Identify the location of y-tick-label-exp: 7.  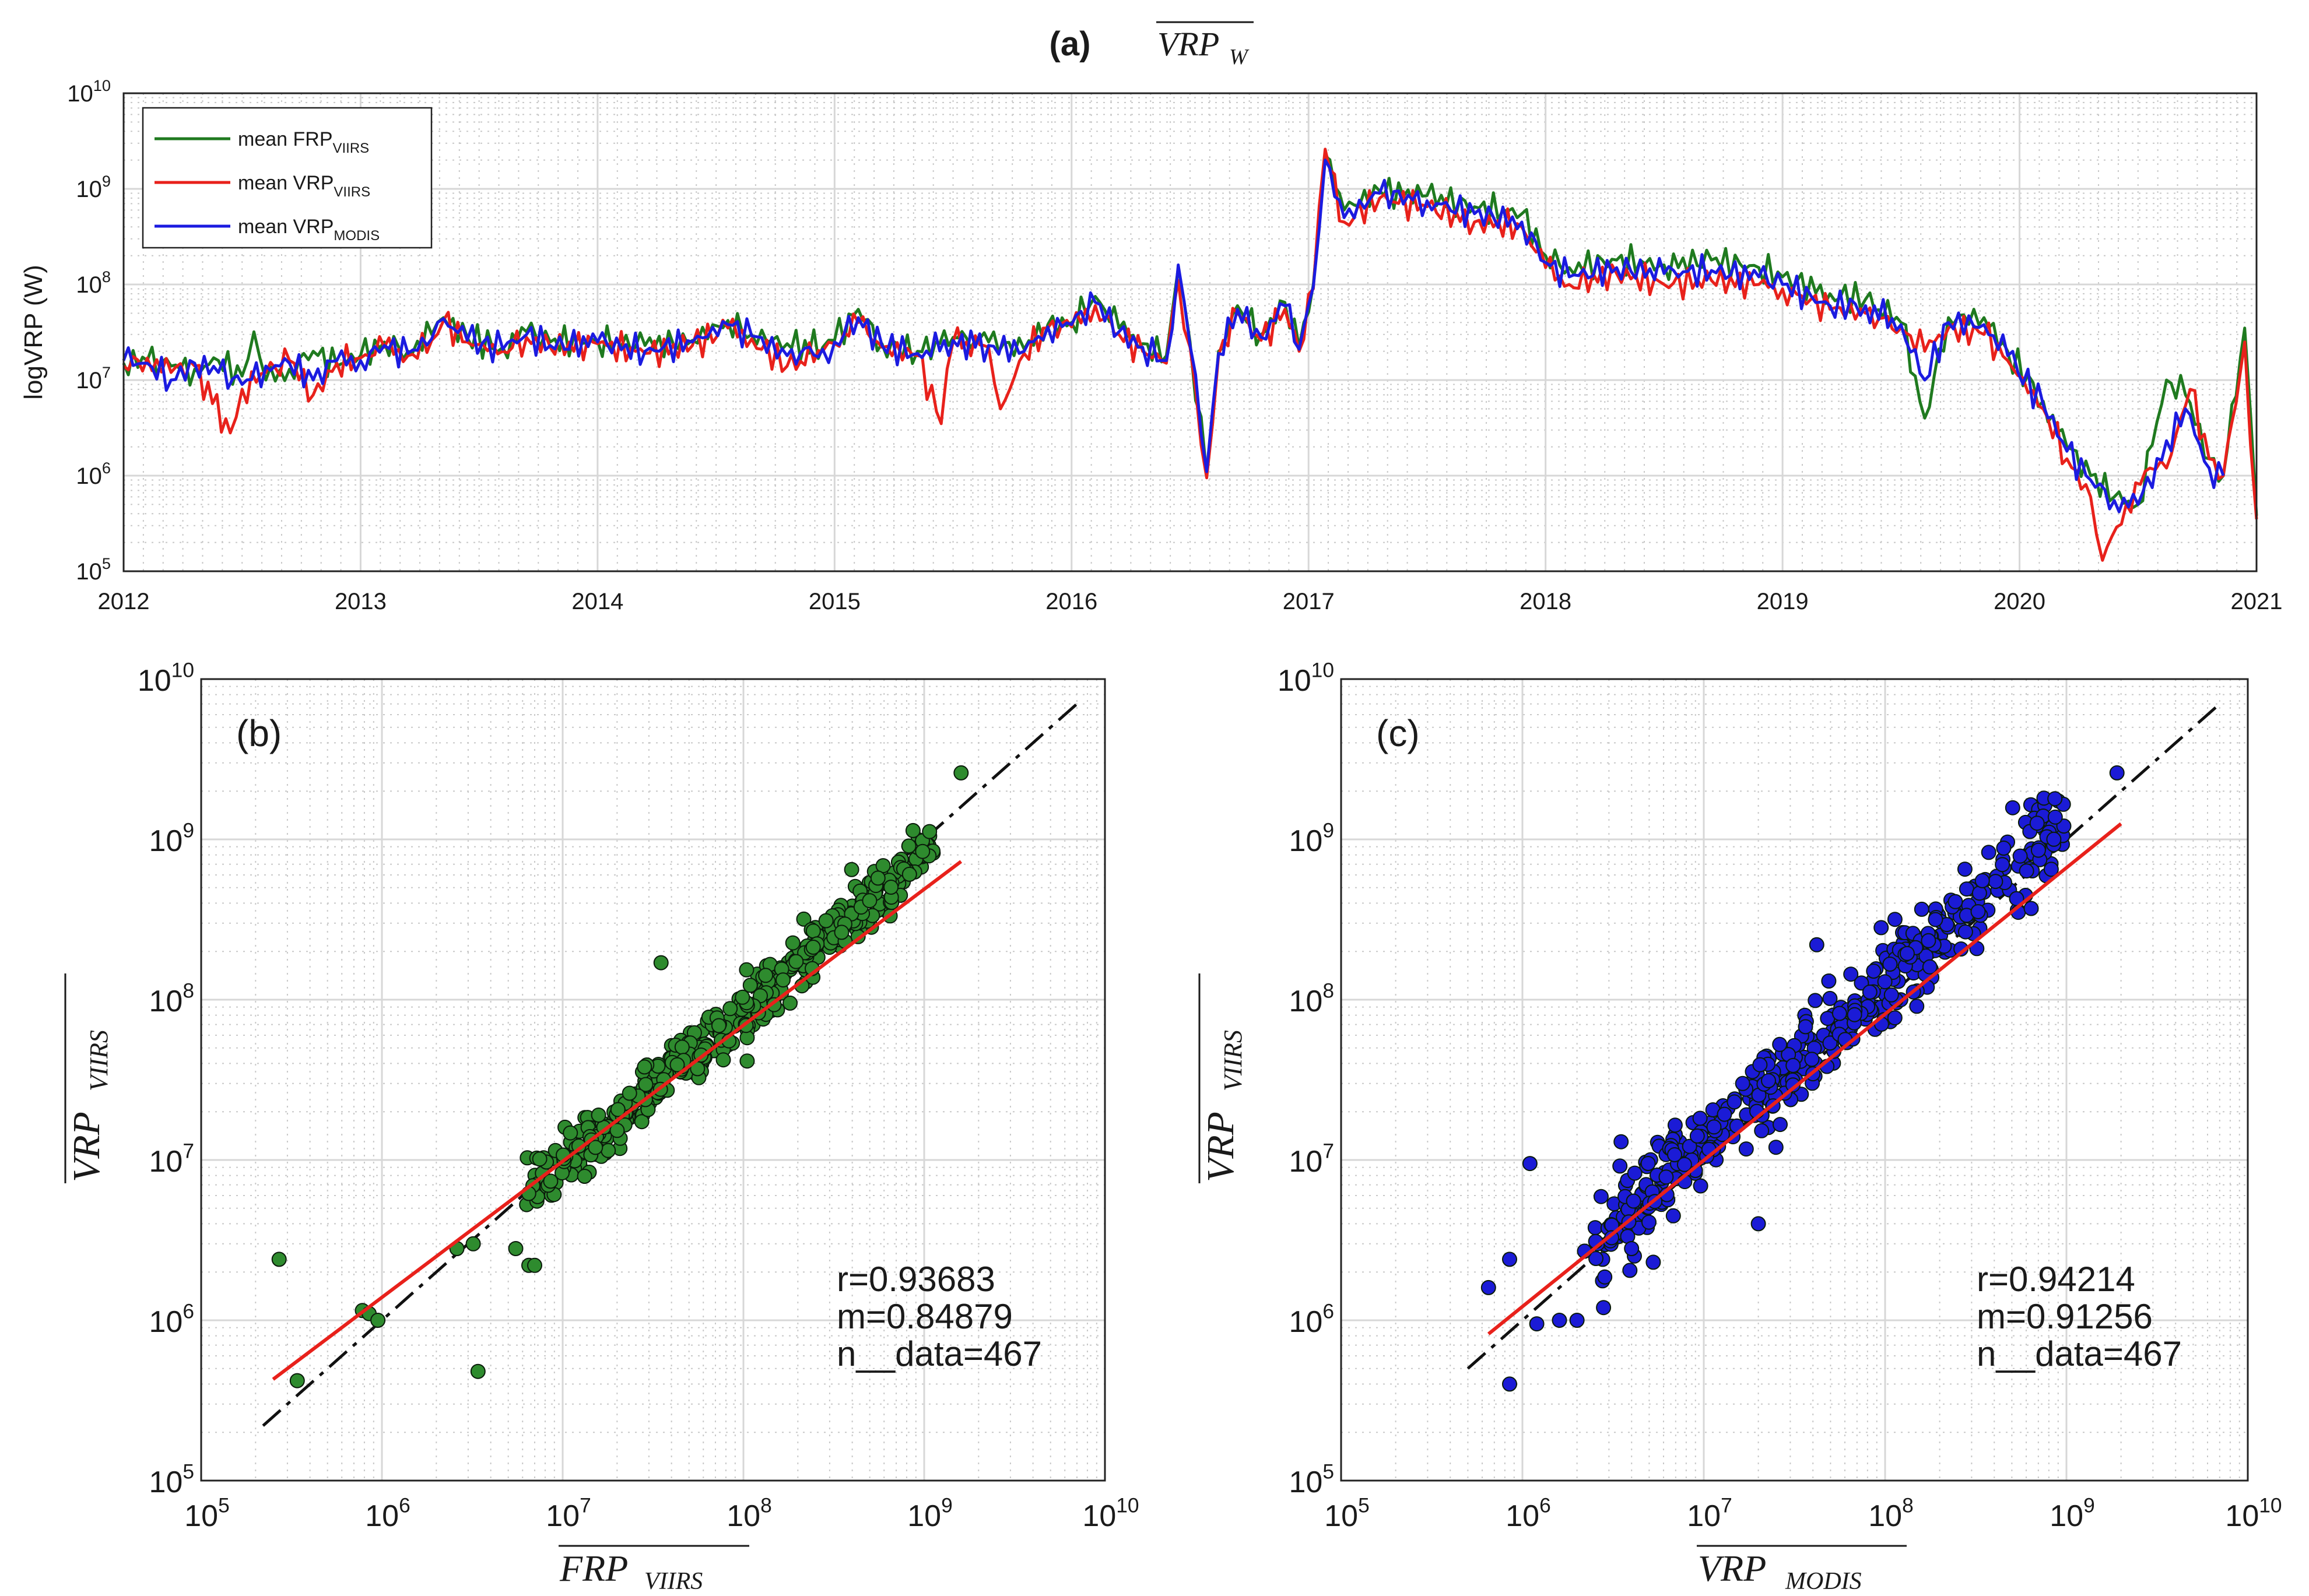
(188, 1151).